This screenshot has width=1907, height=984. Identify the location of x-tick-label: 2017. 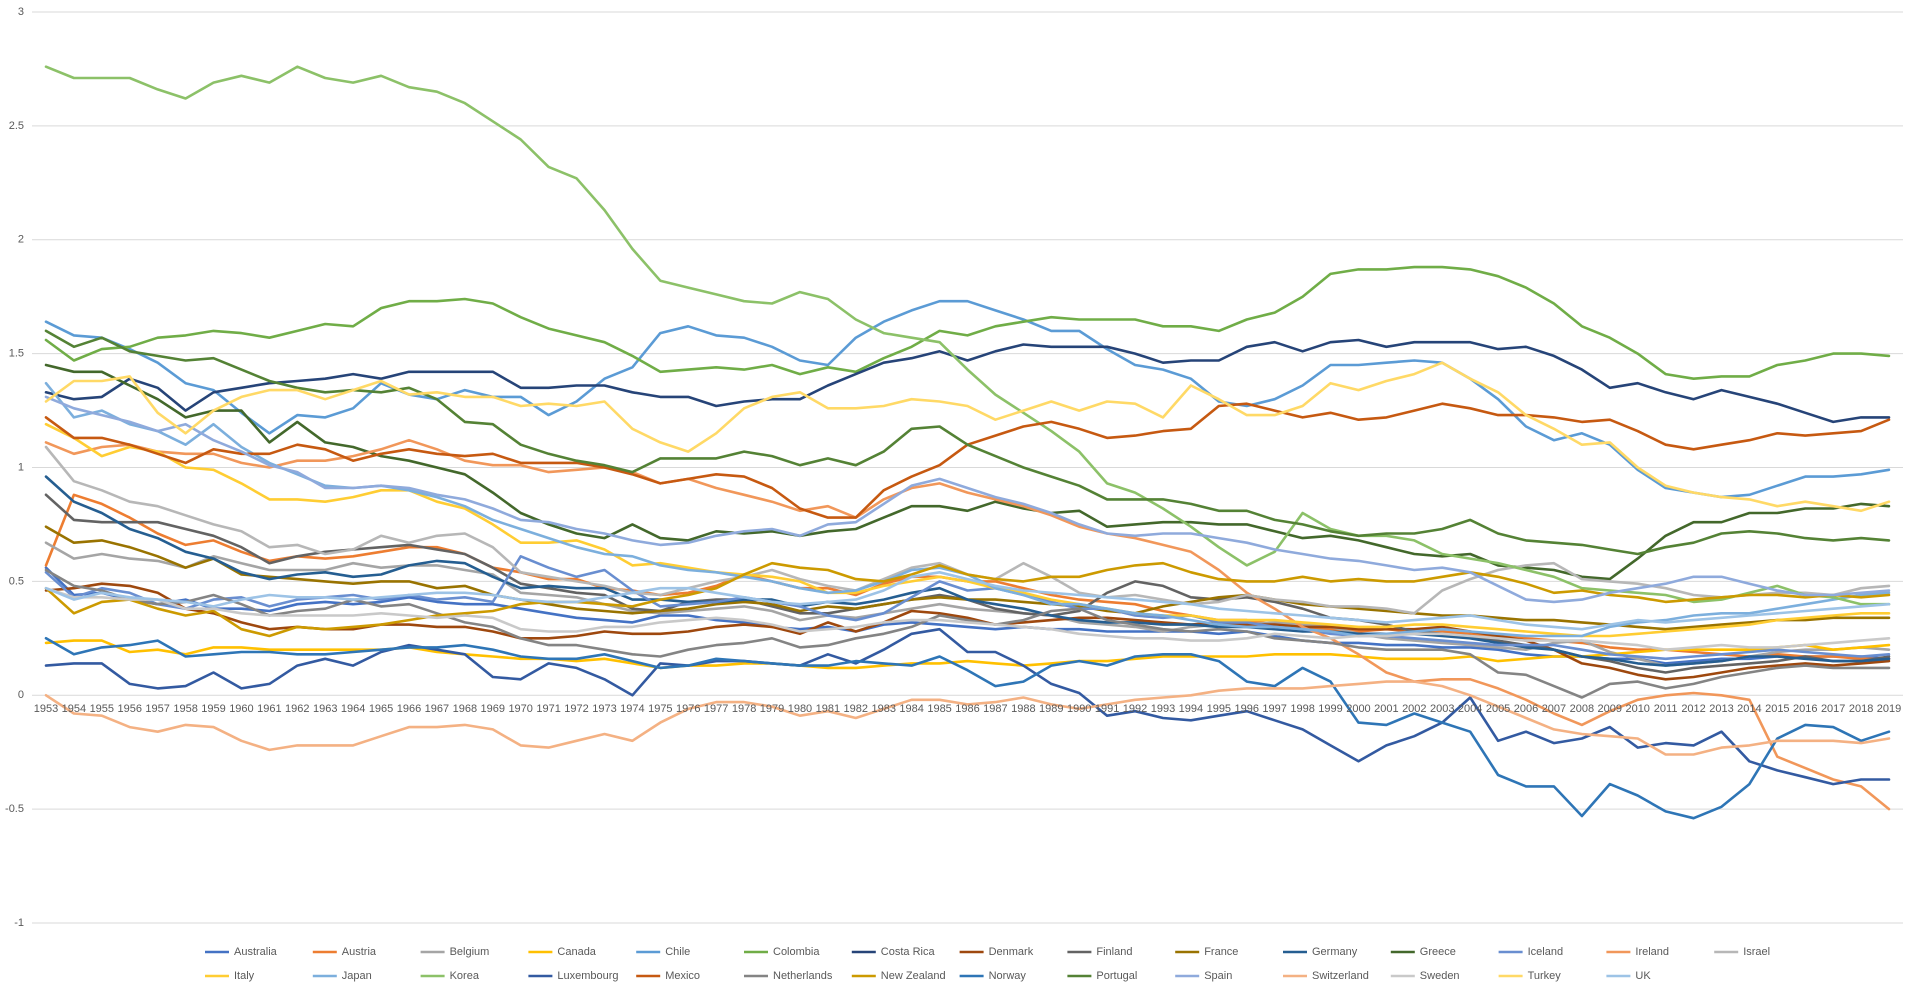
(1833, 709).